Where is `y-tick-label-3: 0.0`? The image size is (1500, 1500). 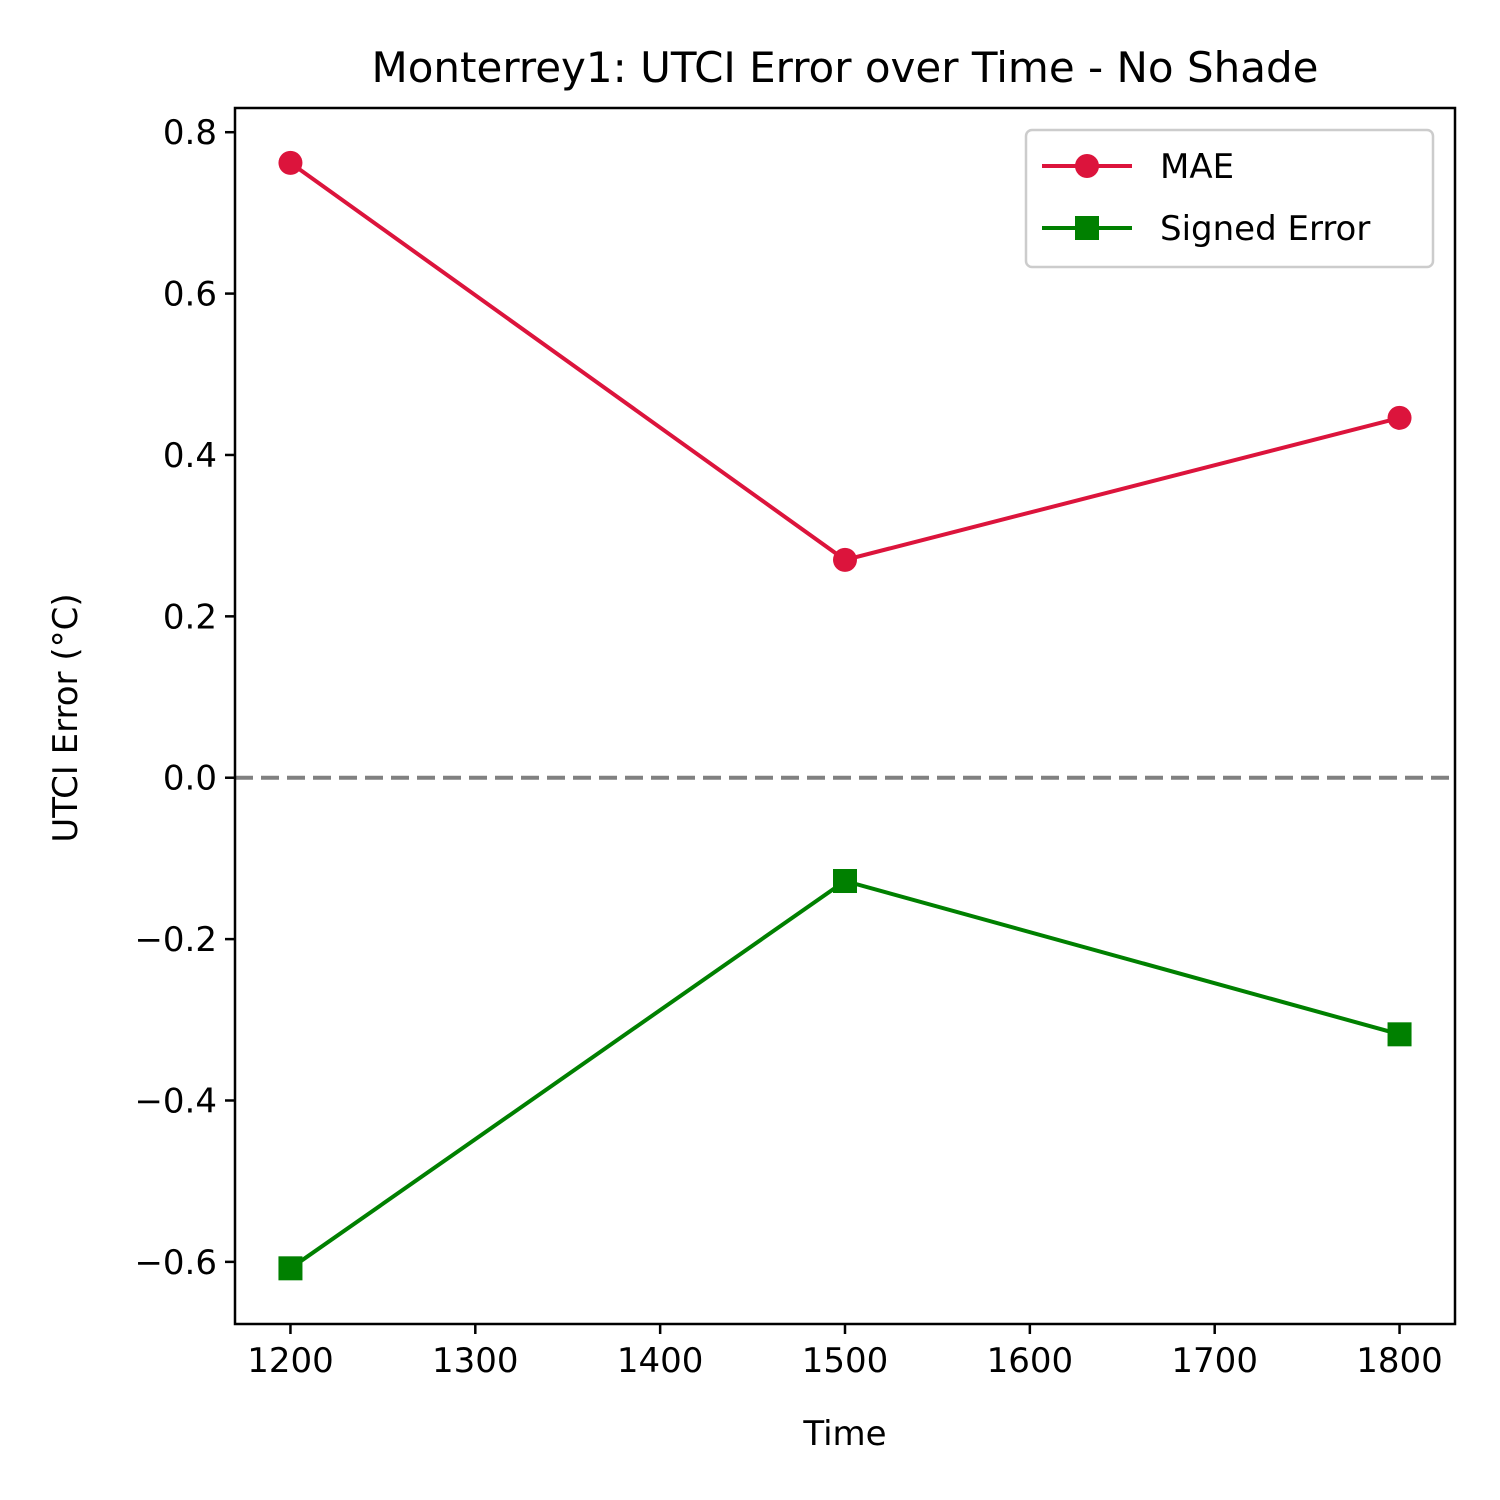
y-tick-label-3: 0.0 is located at coordinates (190, 779).